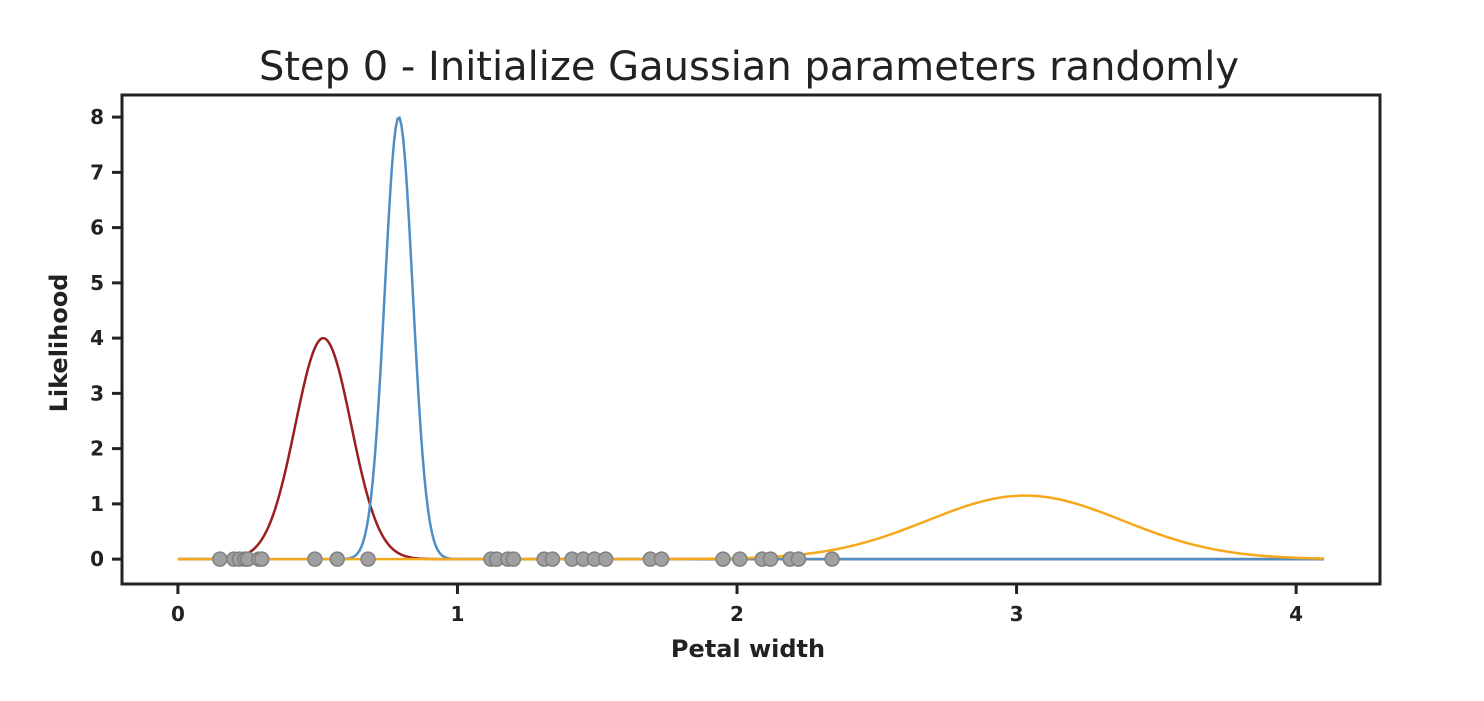 The width and height of the screenshot is (1484, 701). I want to click on y-tick-label: 6, so click(97, 228).